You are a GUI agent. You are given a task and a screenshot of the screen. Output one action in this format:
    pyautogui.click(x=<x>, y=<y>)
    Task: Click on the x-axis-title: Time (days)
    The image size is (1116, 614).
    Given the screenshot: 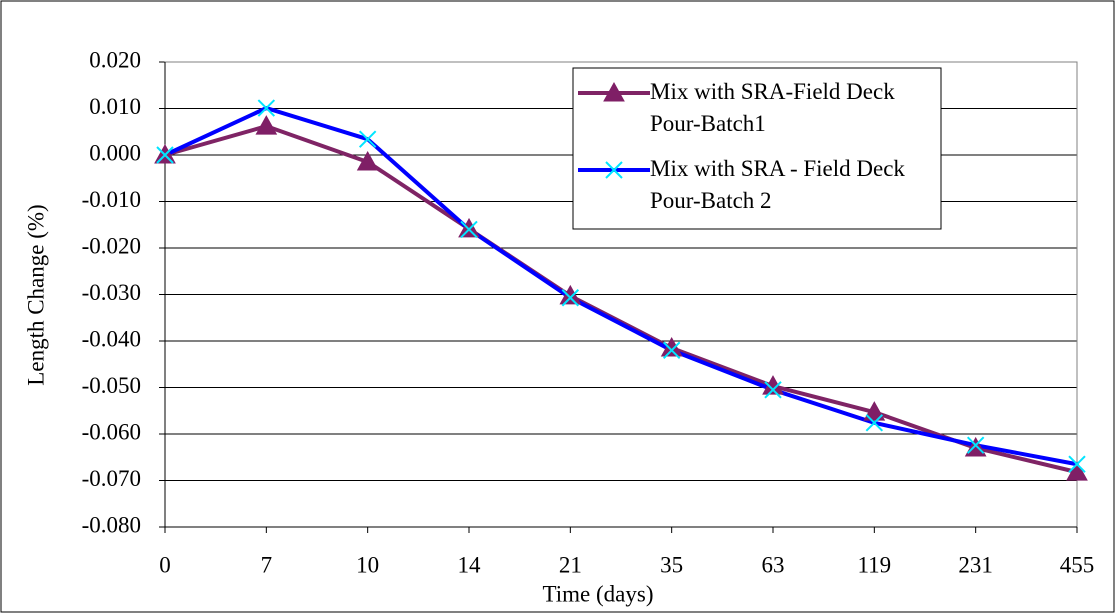 What is the action you would take?
    pyautogui.click(x=598, y=593)
    